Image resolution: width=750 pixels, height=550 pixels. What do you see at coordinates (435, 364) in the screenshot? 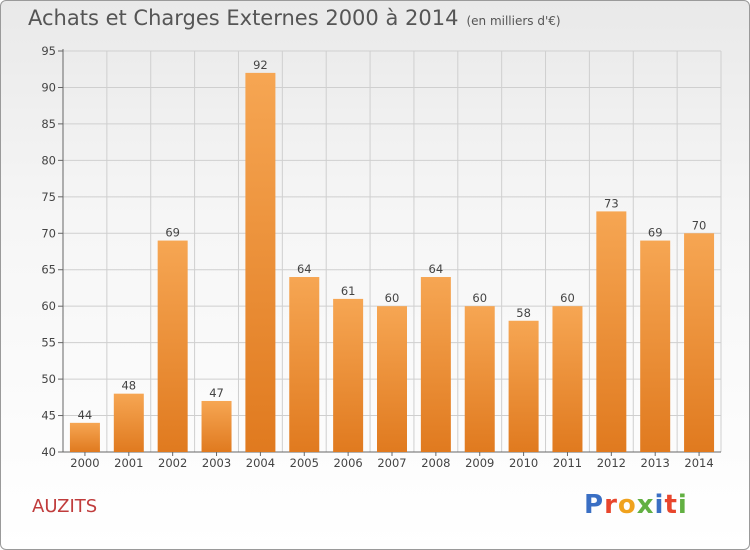
I see `bar-2008` at bounding box center [435, 364].